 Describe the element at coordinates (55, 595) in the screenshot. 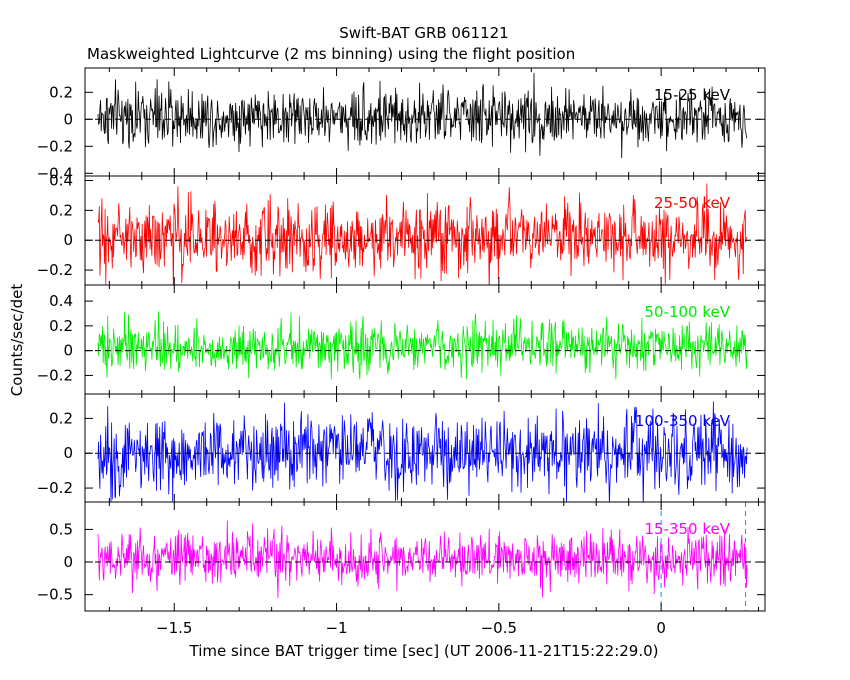

I see `y-tick-label: −0.5` at that location.